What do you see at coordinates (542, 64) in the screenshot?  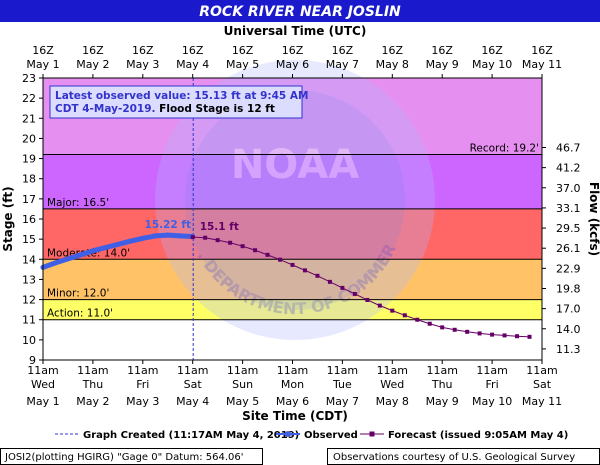 I see `top-tick-date: May 11` at bounding box center [542, 64].